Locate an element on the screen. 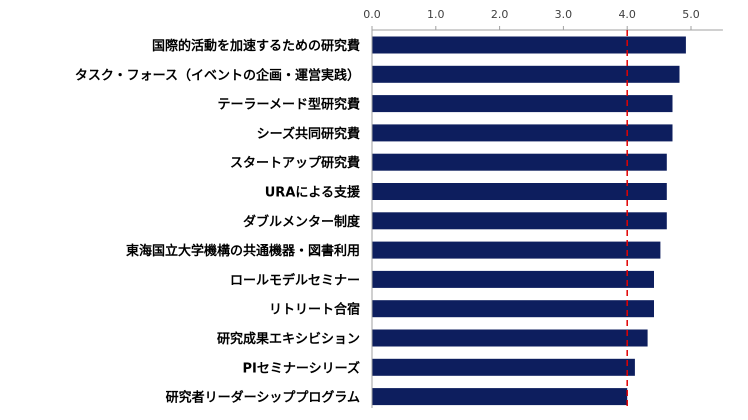 This screenshot has width=748, height=420. x-axis-ticks: 0.0 1.0 2.0 3.0 4.0 5.0 is located at coordinates (531, 19).